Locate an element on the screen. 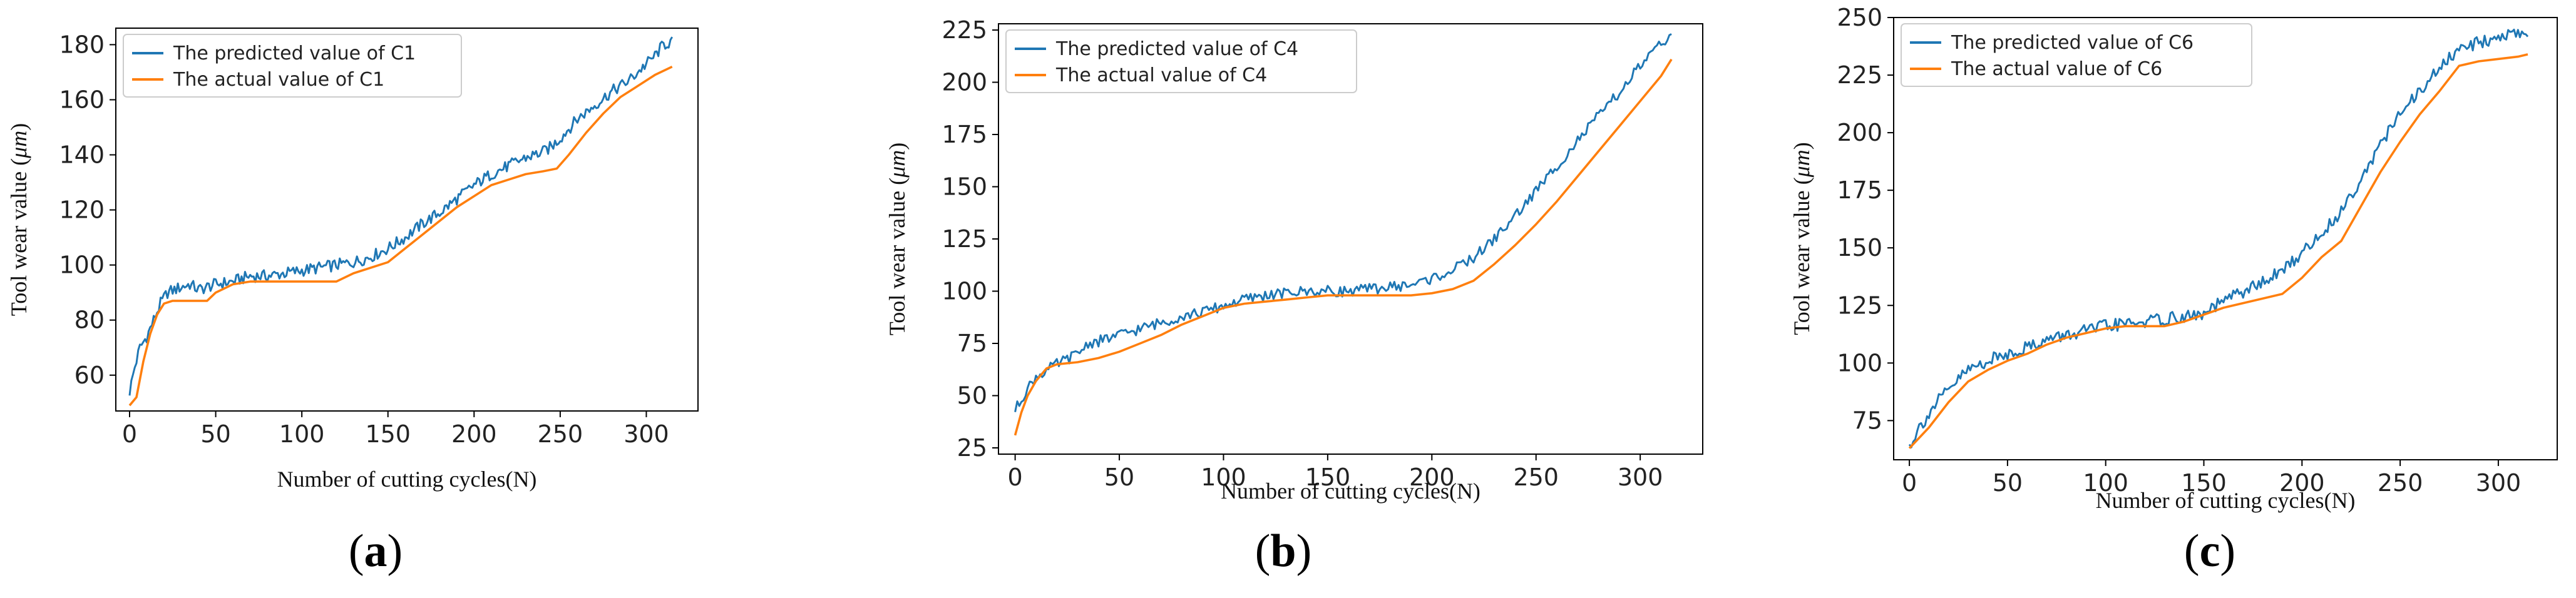 The height and width of the screenshot is (598, 2576). legend-label: The predicted value of C1 is located at coordinates (294, 53).